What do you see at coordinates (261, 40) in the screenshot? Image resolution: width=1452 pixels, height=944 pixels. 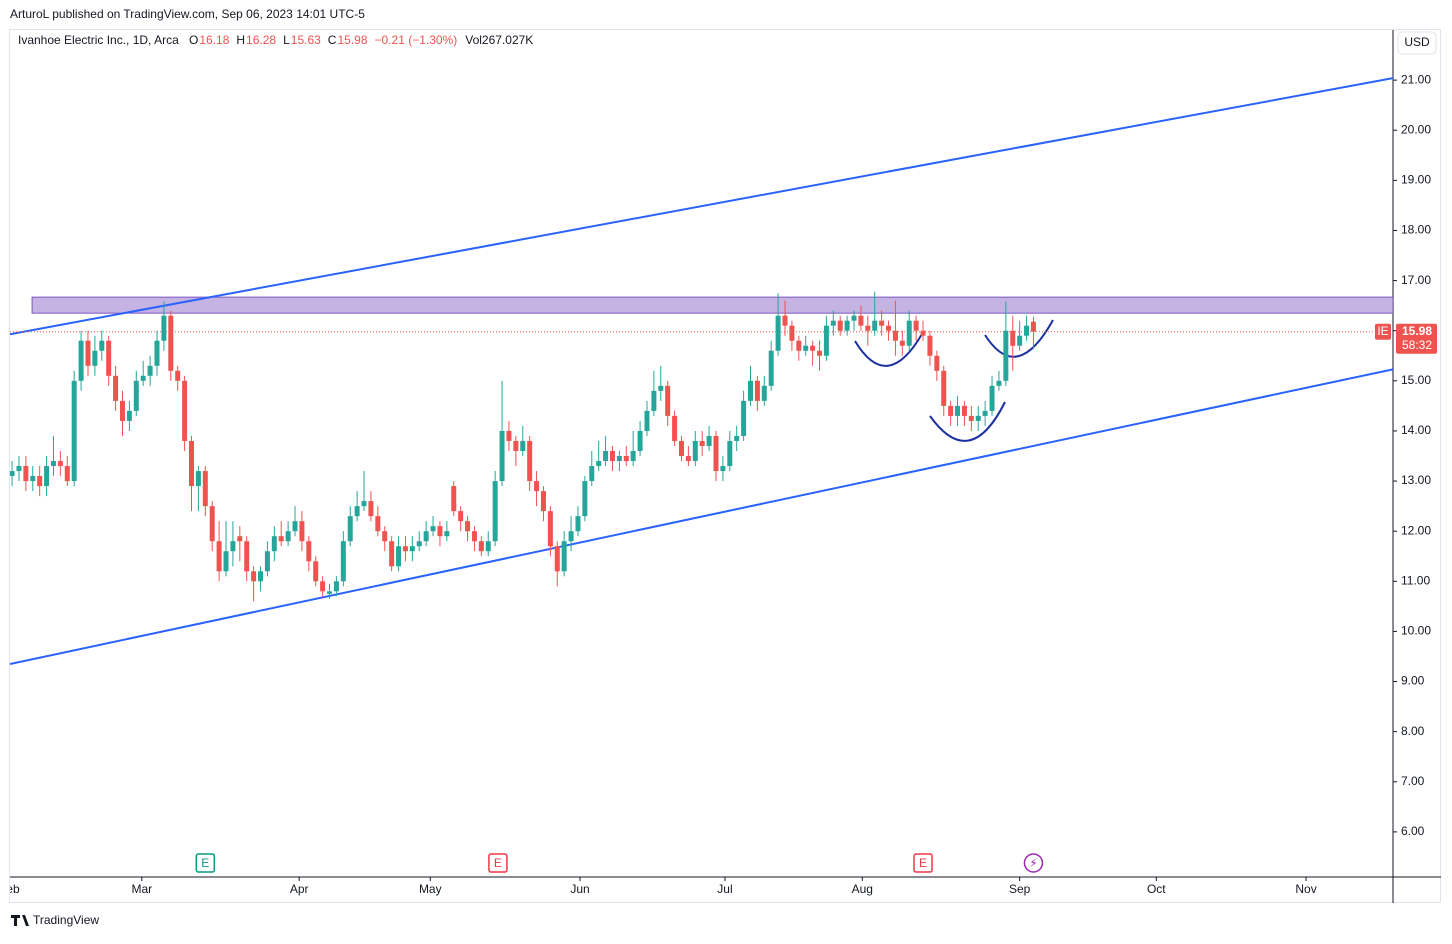 I see `legend-value: 16.28` at bounding box center [261, 40].